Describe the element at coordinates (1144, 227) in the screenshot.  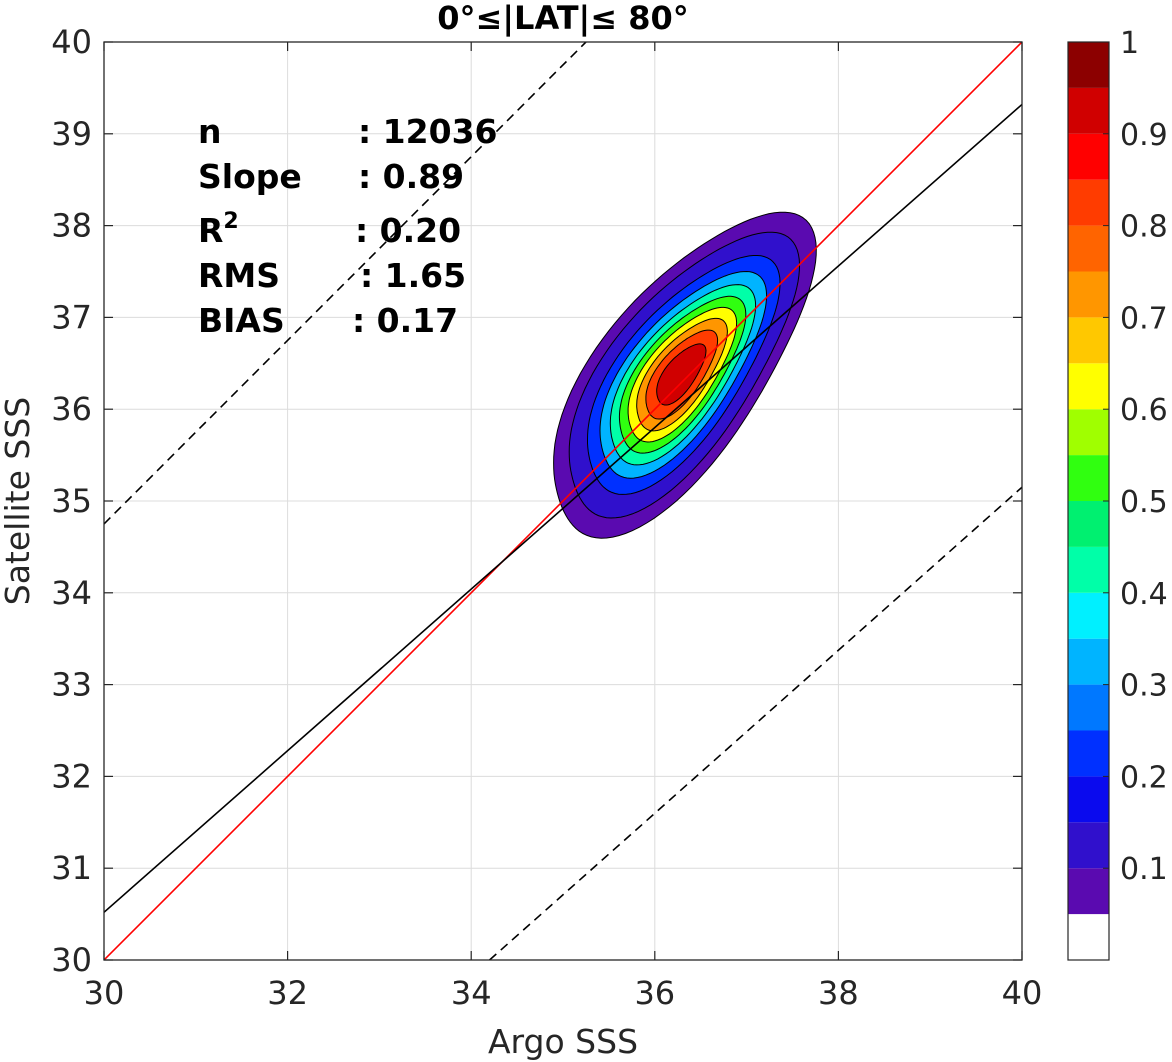
I see `colorbar-tick-label: 0.8` at that location.